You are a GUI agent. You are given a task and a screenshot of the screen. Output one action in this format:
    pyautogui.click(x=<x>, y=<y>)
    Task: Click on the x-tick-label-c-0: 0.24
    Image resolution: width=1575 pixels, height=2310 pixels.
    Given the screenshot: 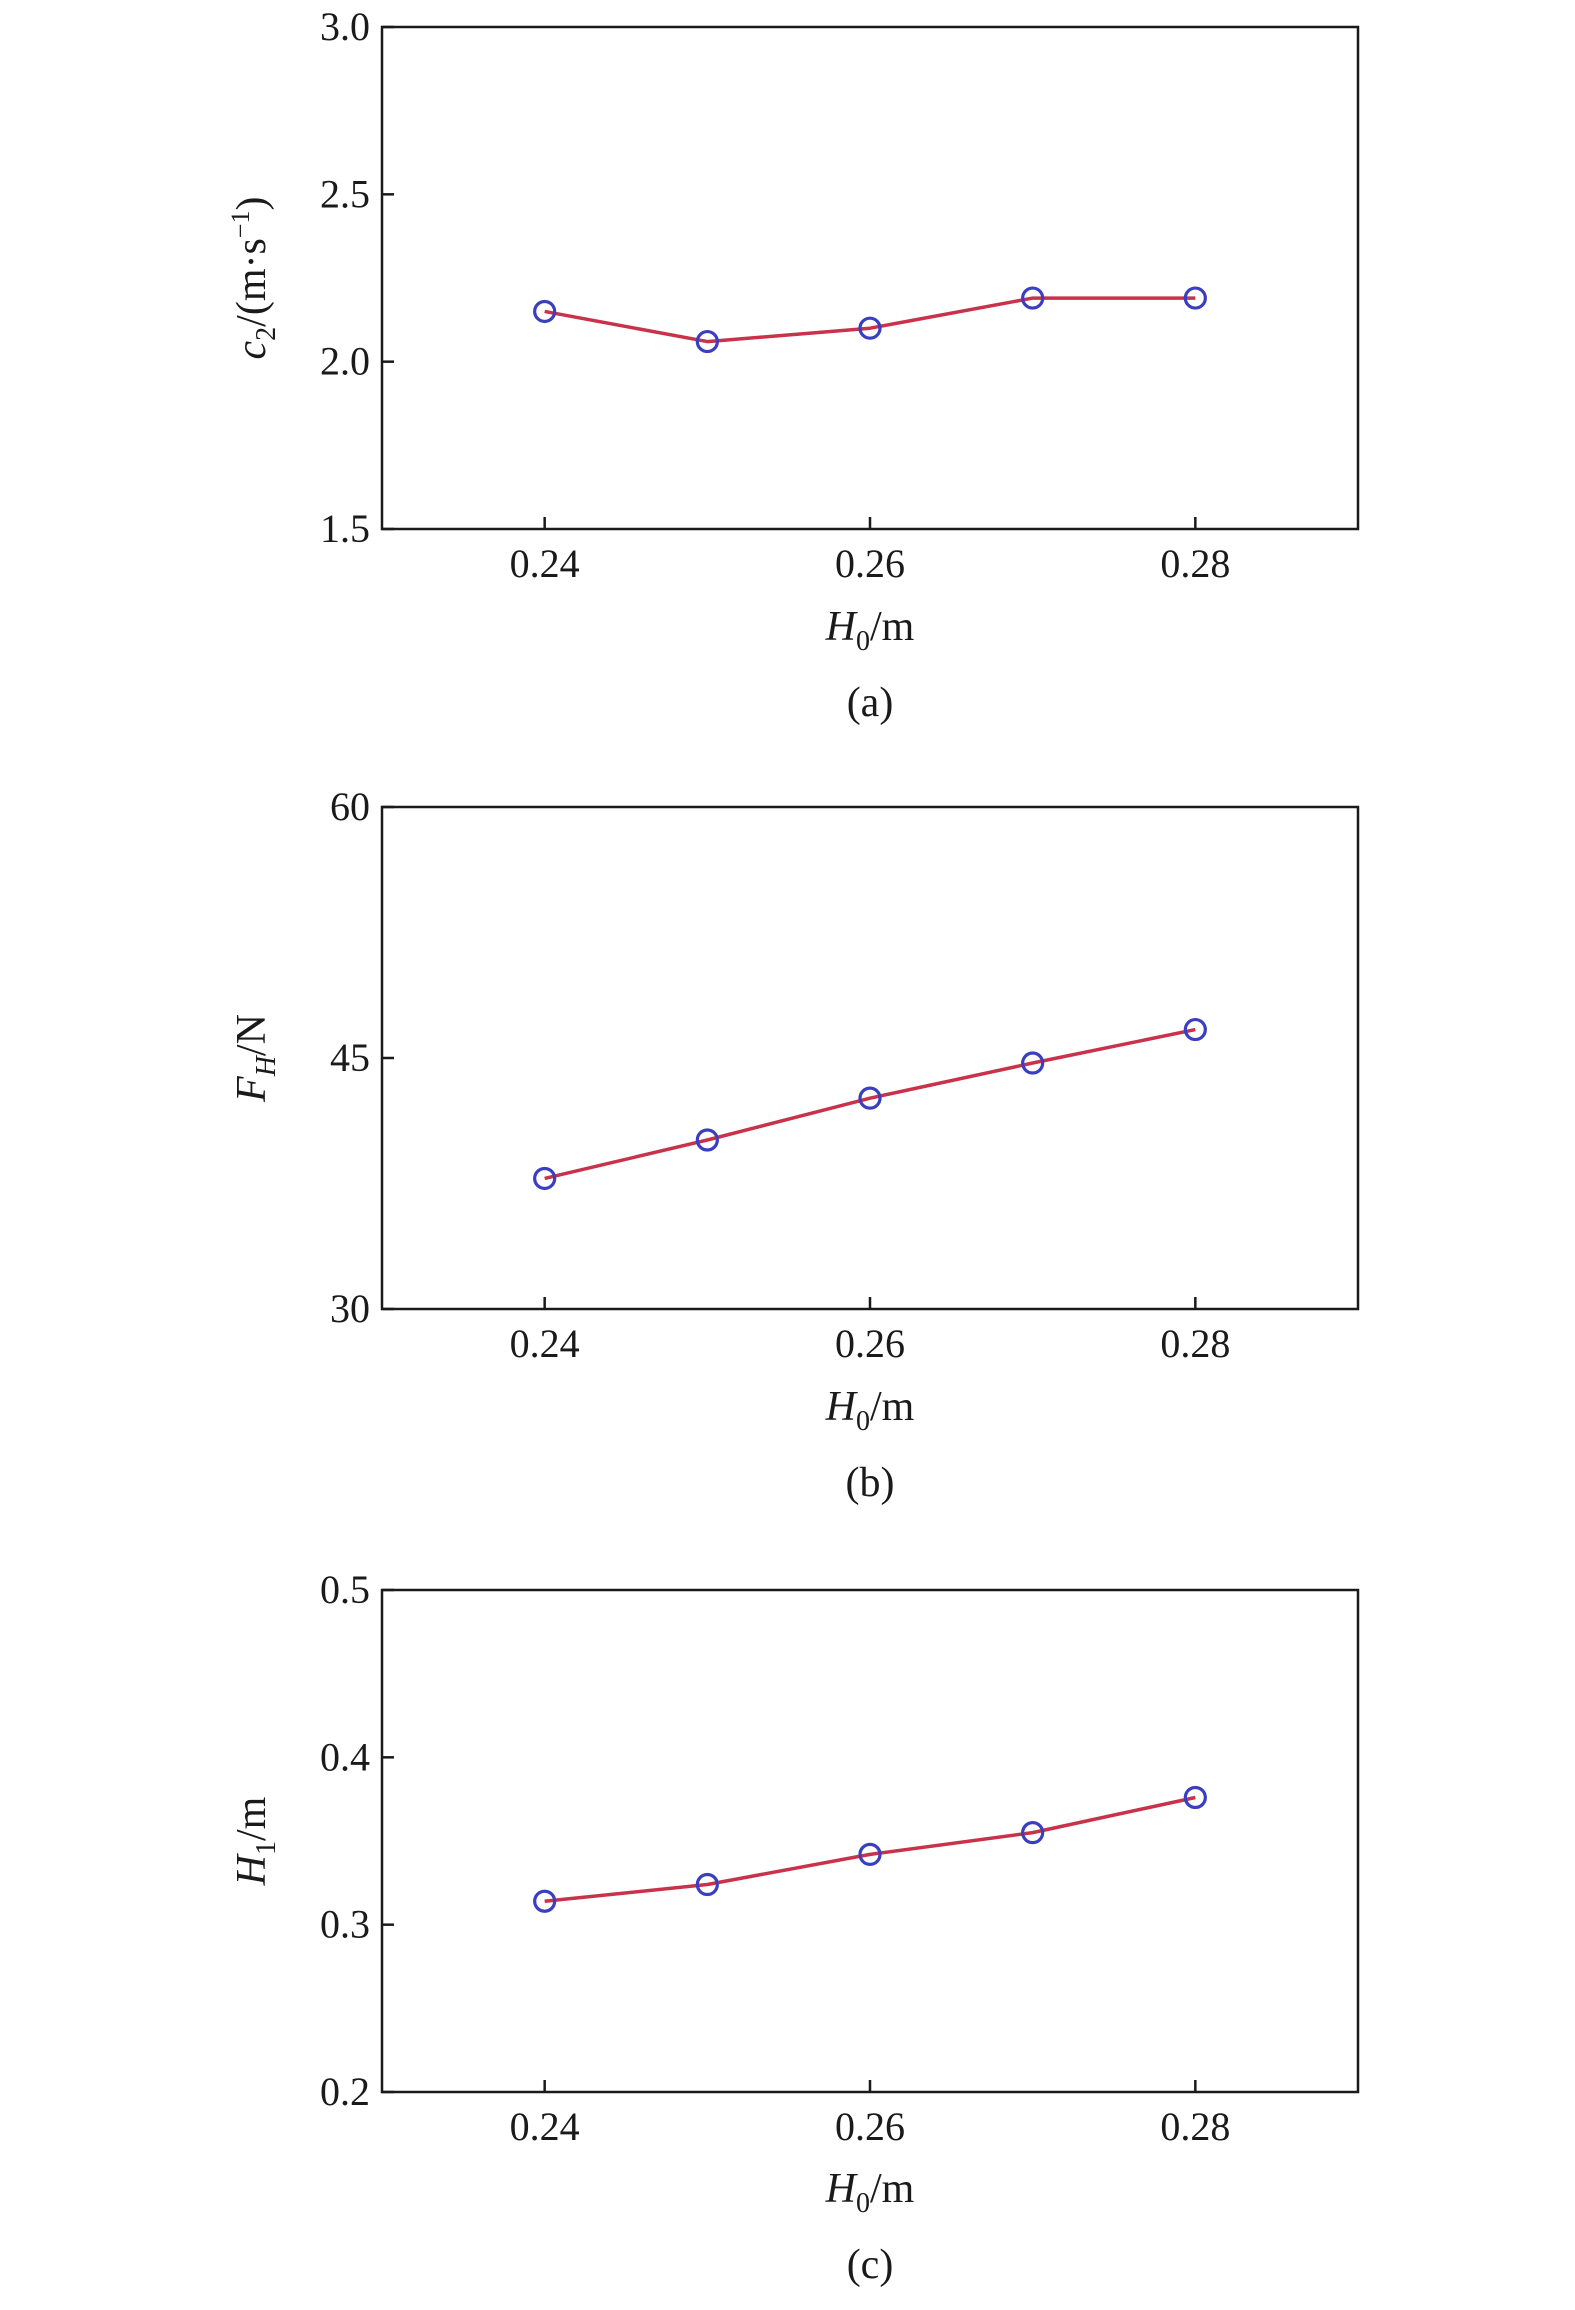 What is the action you would take?
    pyautogui.click(x=545, y=2126)
    